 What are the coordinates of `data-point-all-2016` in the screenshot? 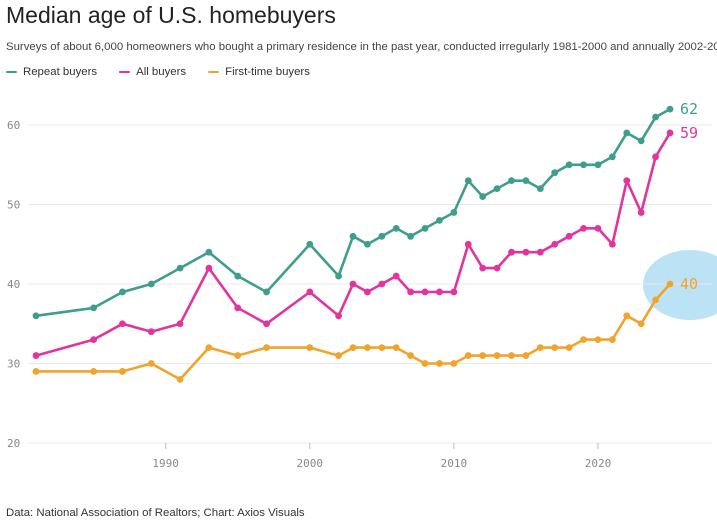 It's located at (540, 252).